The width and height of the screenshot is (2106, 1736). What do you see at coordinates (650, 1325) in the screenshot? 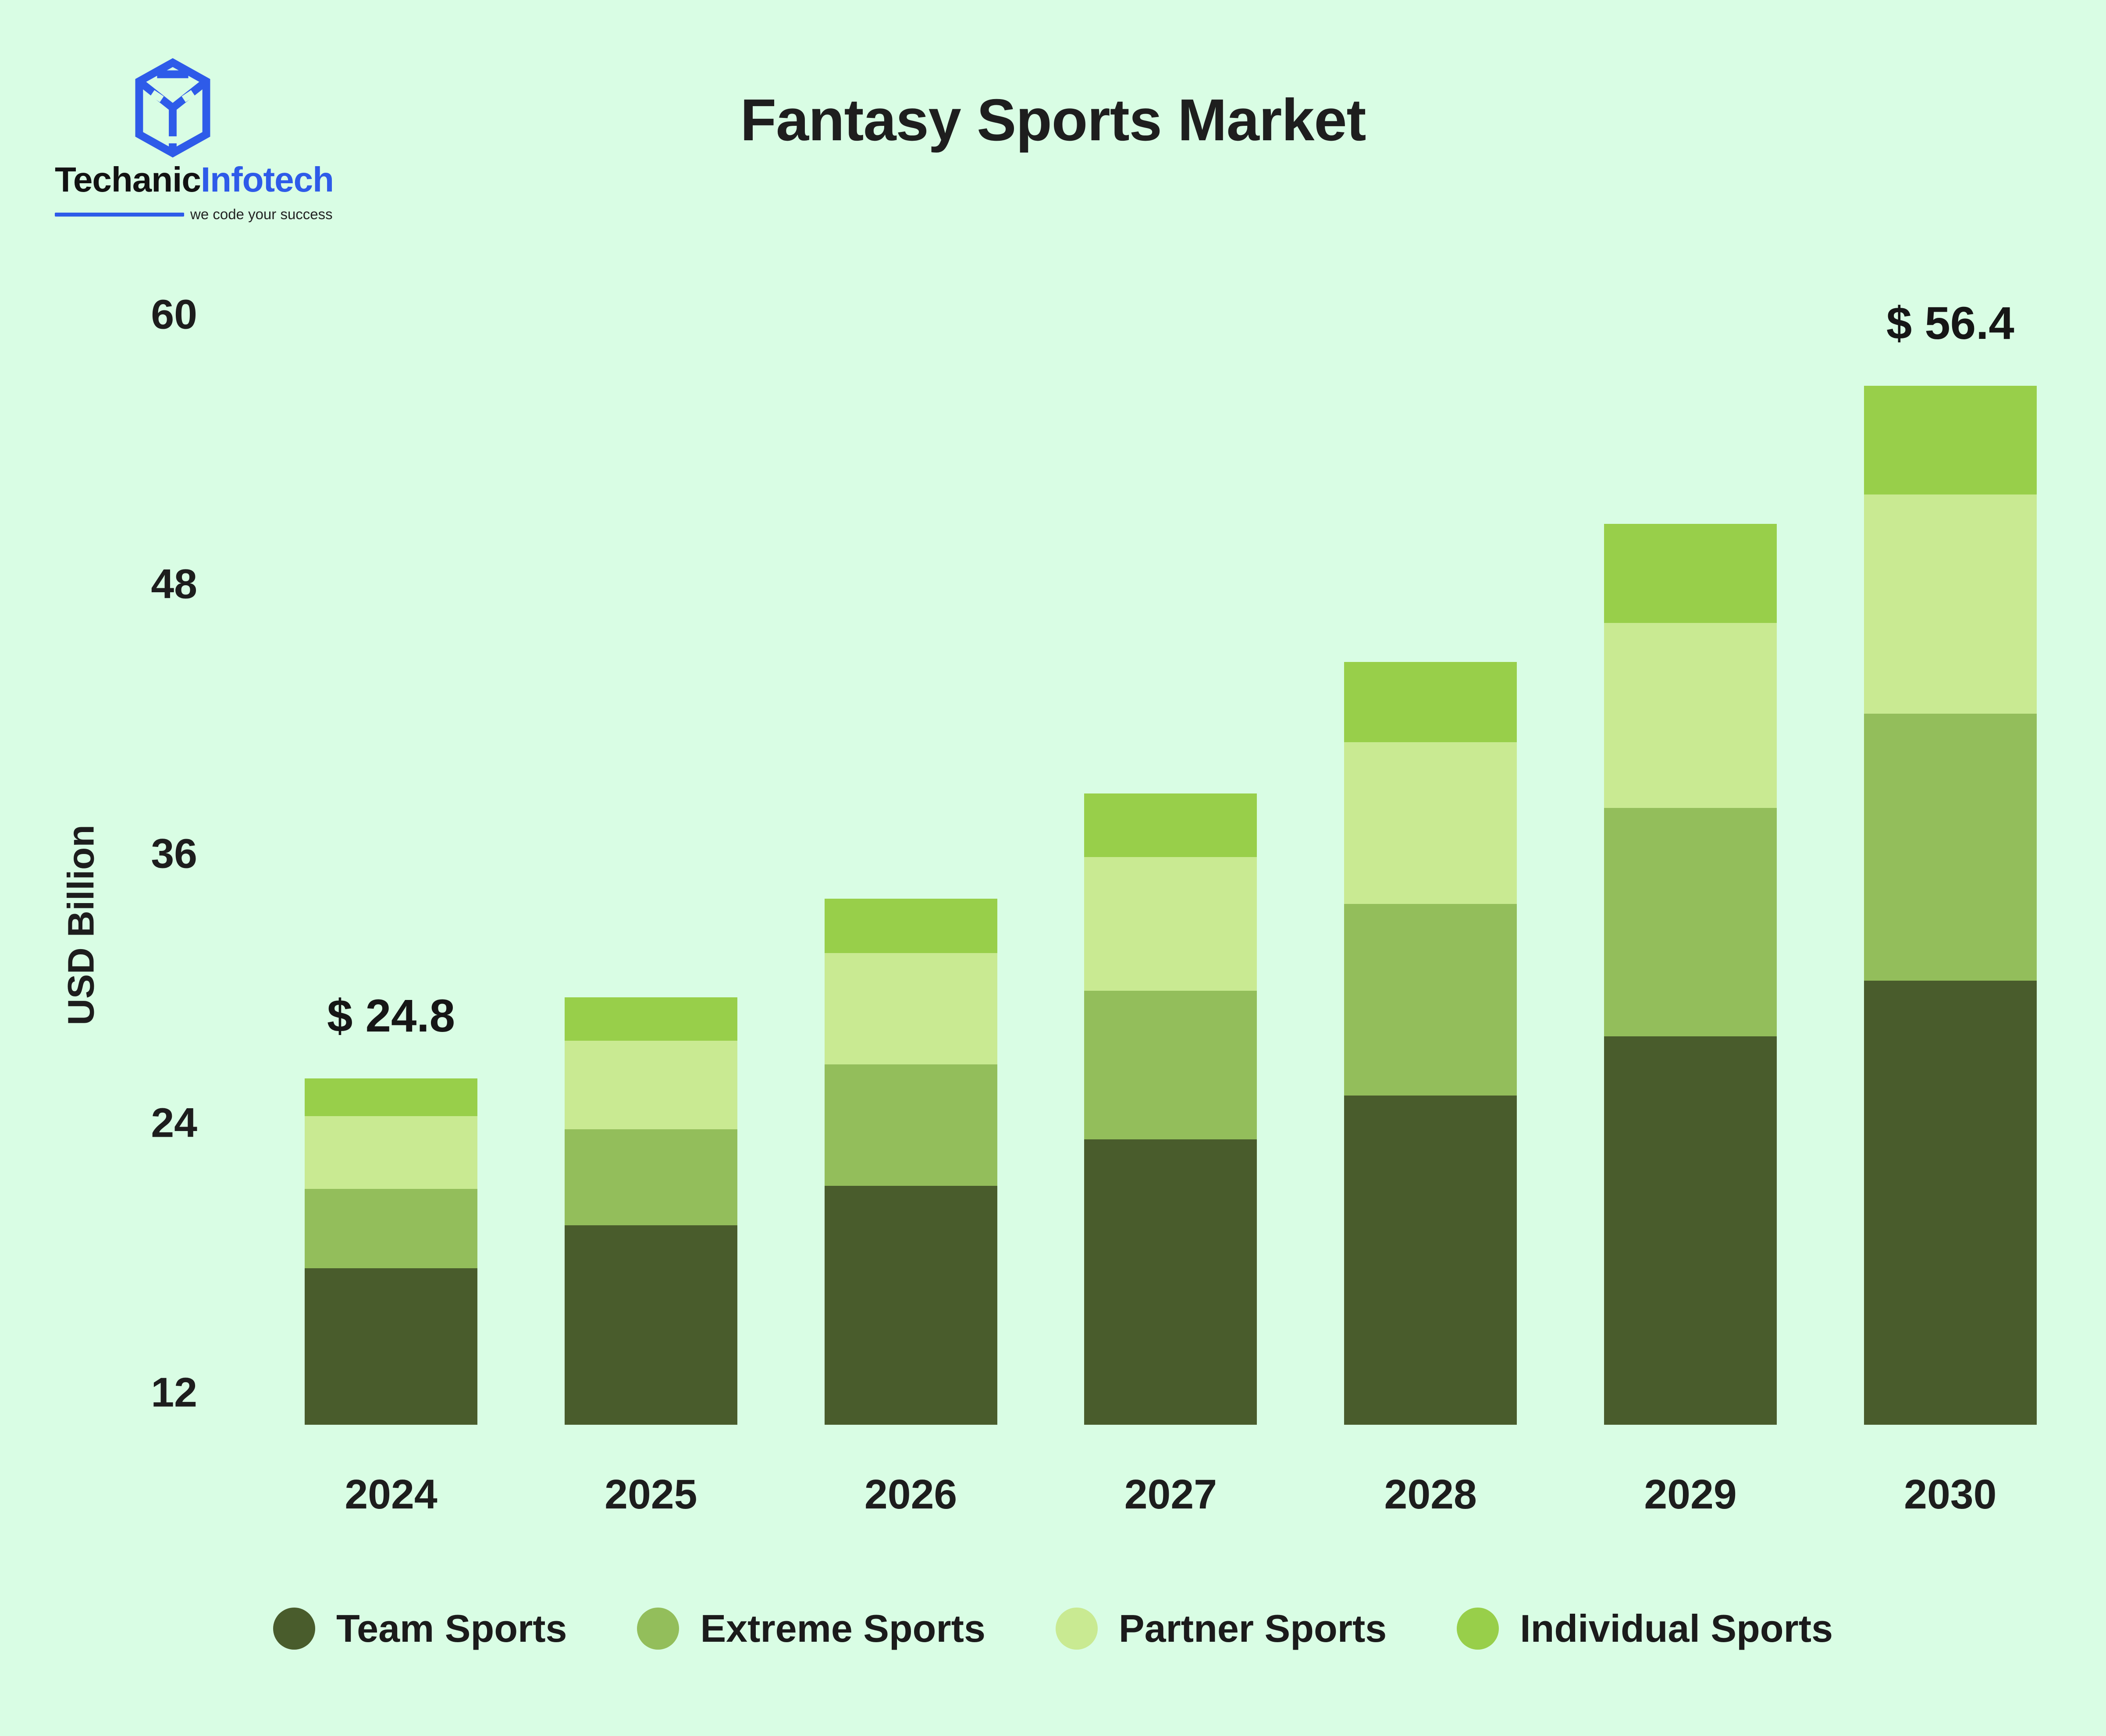
I see `bar-2025-team-sports` at bounding box center [650, 1325].